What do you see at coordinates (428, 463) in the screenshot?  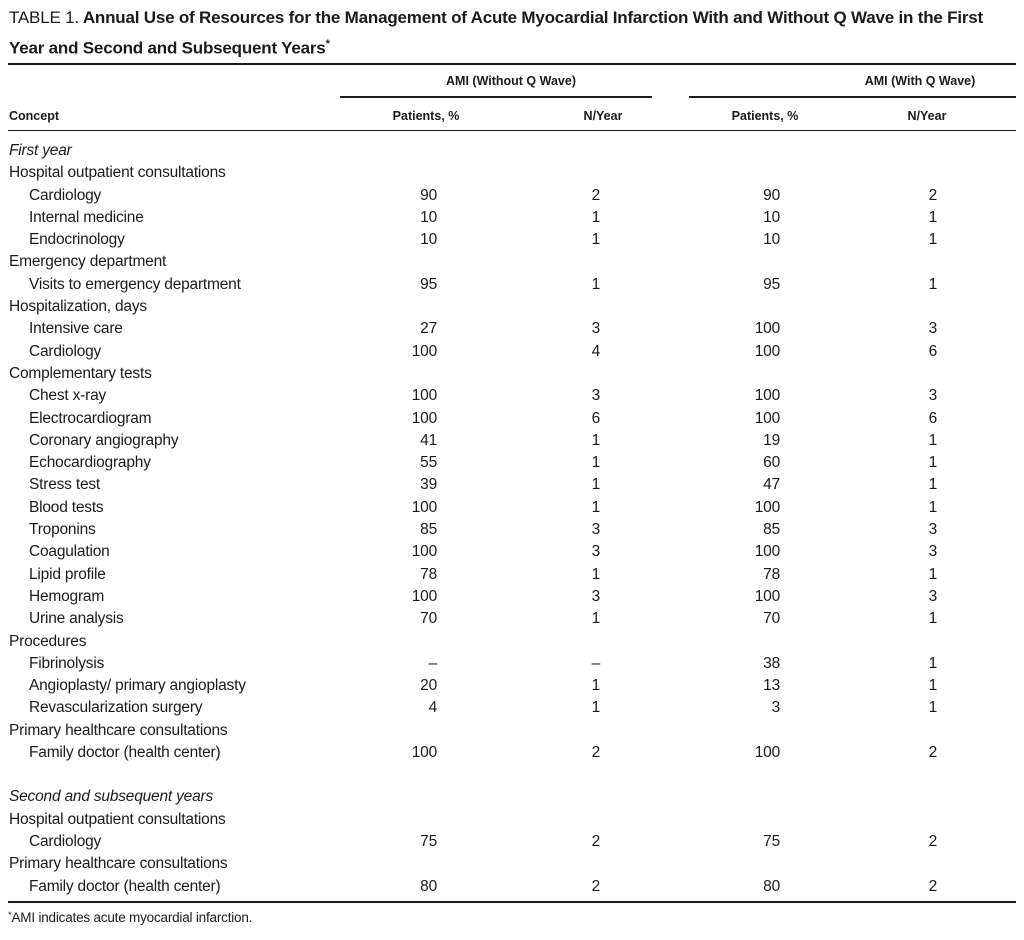 I see `value-cell: 55` at bounding box center [428, 463].